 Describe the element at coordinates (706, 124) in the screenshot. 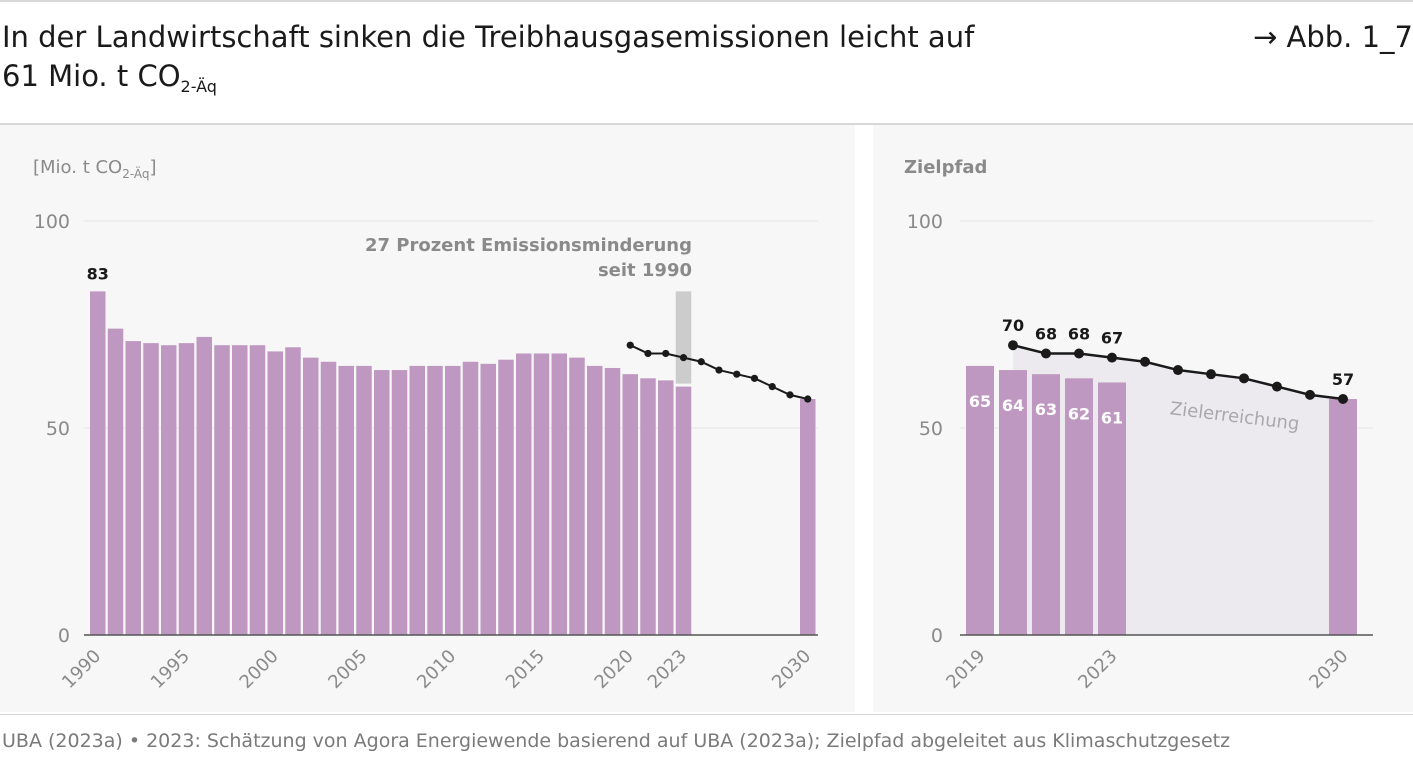

I see `header-divider` at that location.